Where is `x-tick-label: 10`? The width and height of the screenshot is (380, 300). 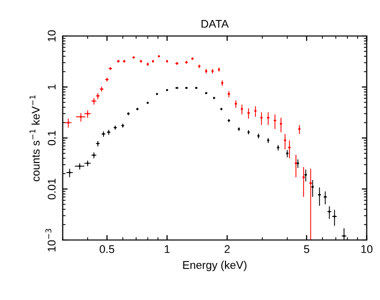 x-tick-label: 10 is located at coordinates (366, 249).